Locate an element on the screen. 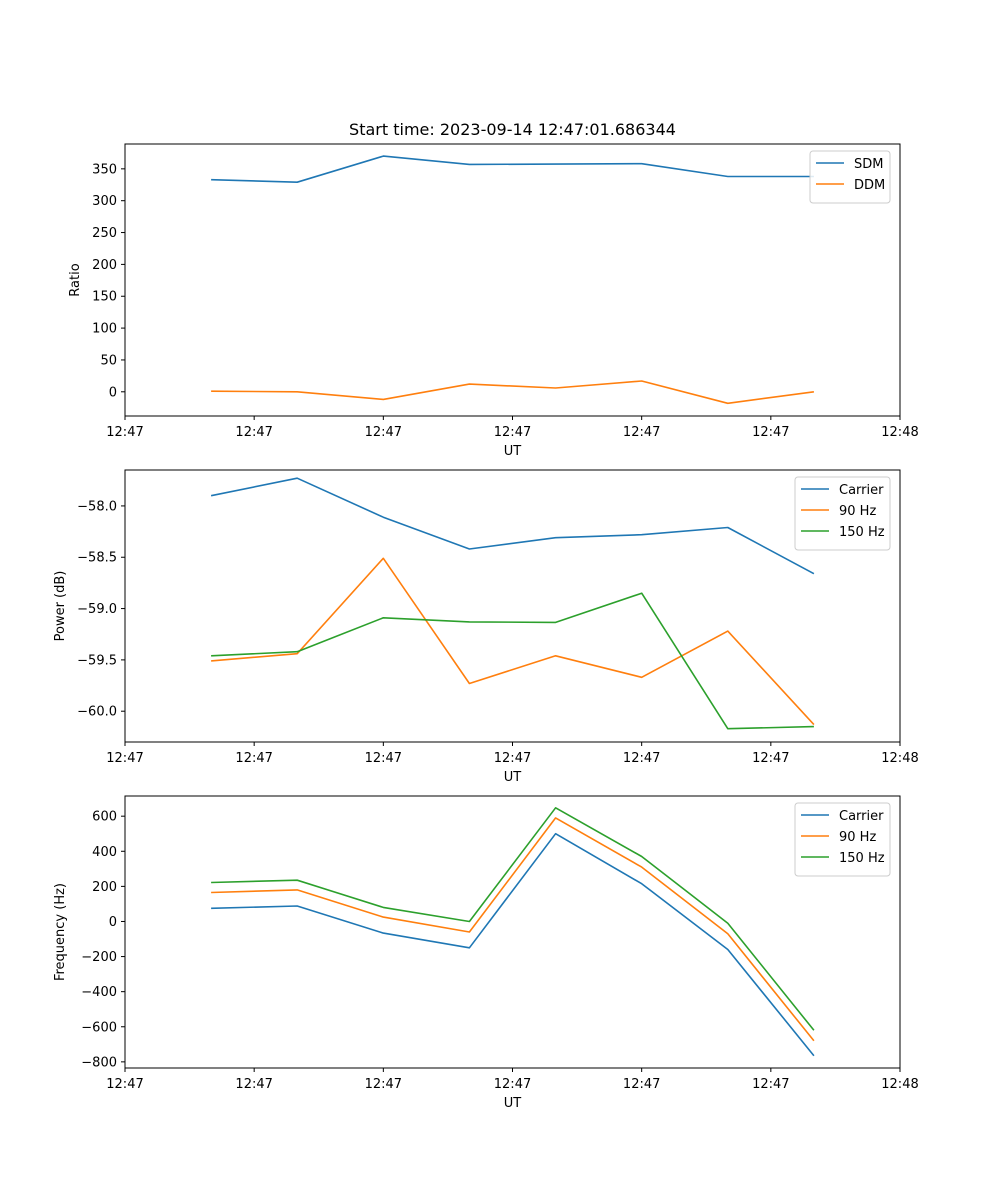 The width and height of the screenshot is (1000, 1200). y-tick-label: 150 is located at coordinates (104, 297).